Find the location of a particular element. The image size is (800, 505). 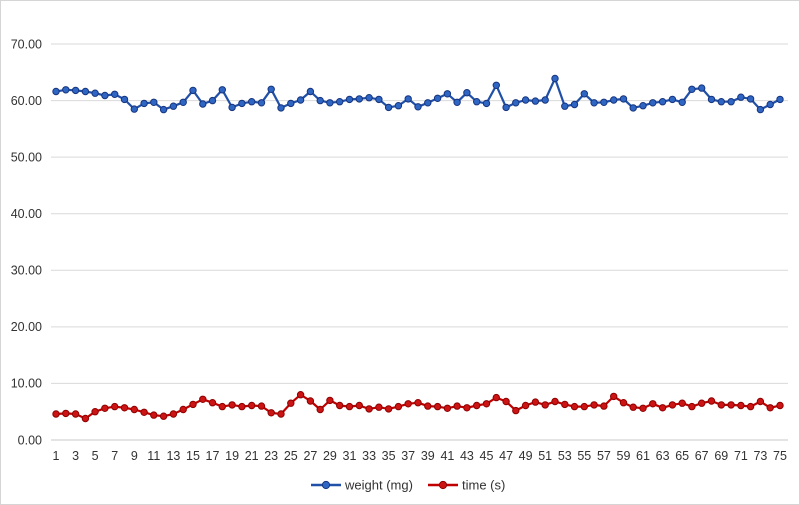

legend-item-time-s: time (s) is located at coordinates (466, 485).